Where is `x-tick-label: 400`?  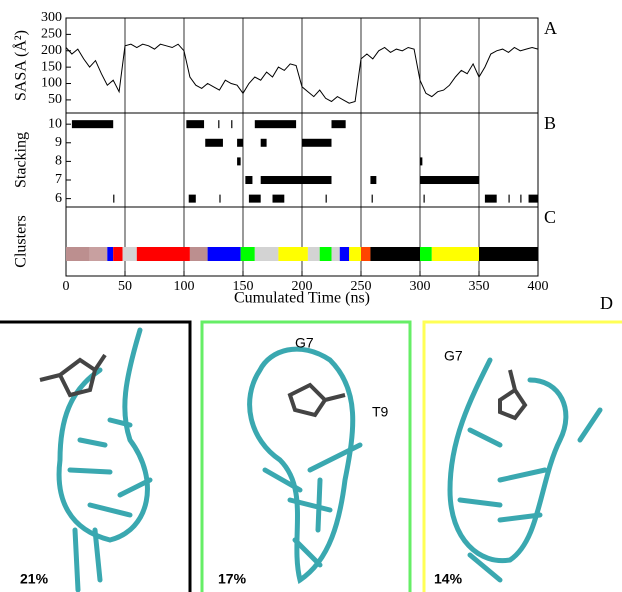
x-tick-label: 400 is located at coordinates (538, 286).